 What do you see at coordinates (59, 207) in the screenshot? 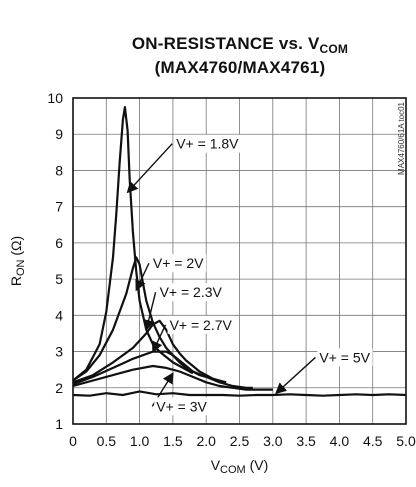
I see `y-tick-label: 7` at bounding box center [59, 207].